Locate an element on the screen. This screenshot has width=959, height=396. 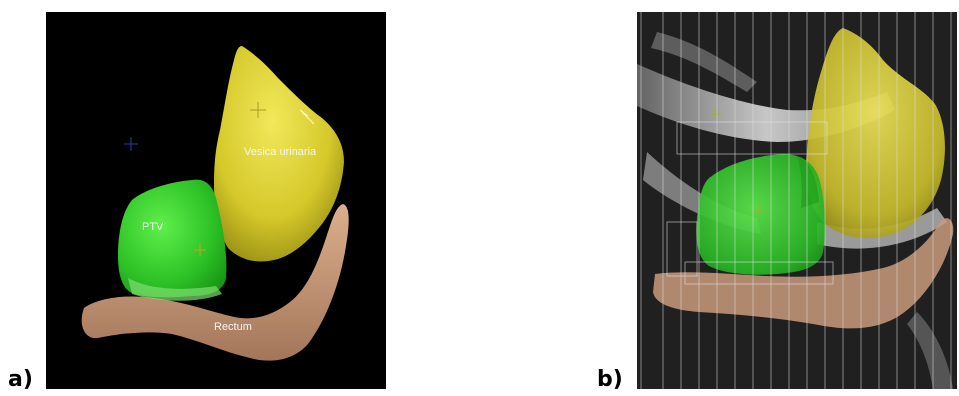
bladder-structure is located at coordinates (279, 154).